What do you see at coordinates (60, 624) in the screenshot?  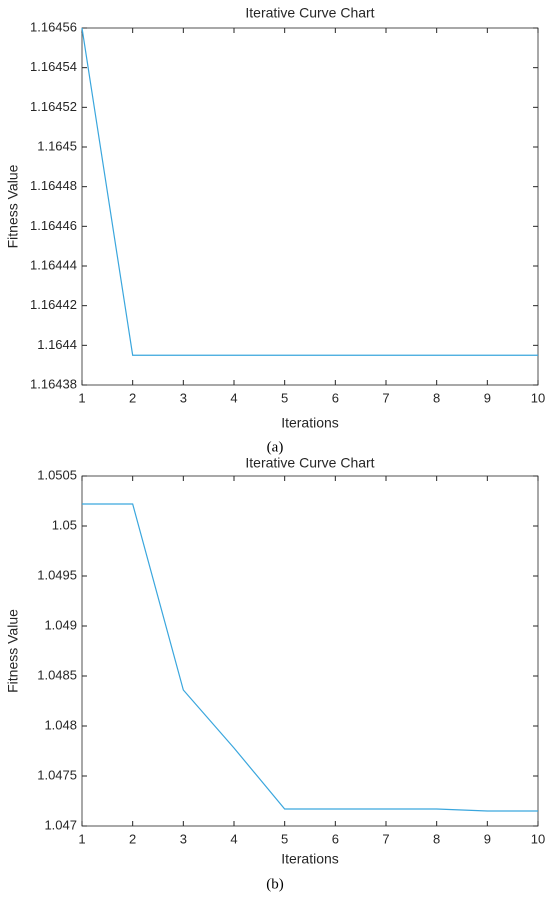 I see `y-tick-label: 1.049` at bounding box center [60, 624].